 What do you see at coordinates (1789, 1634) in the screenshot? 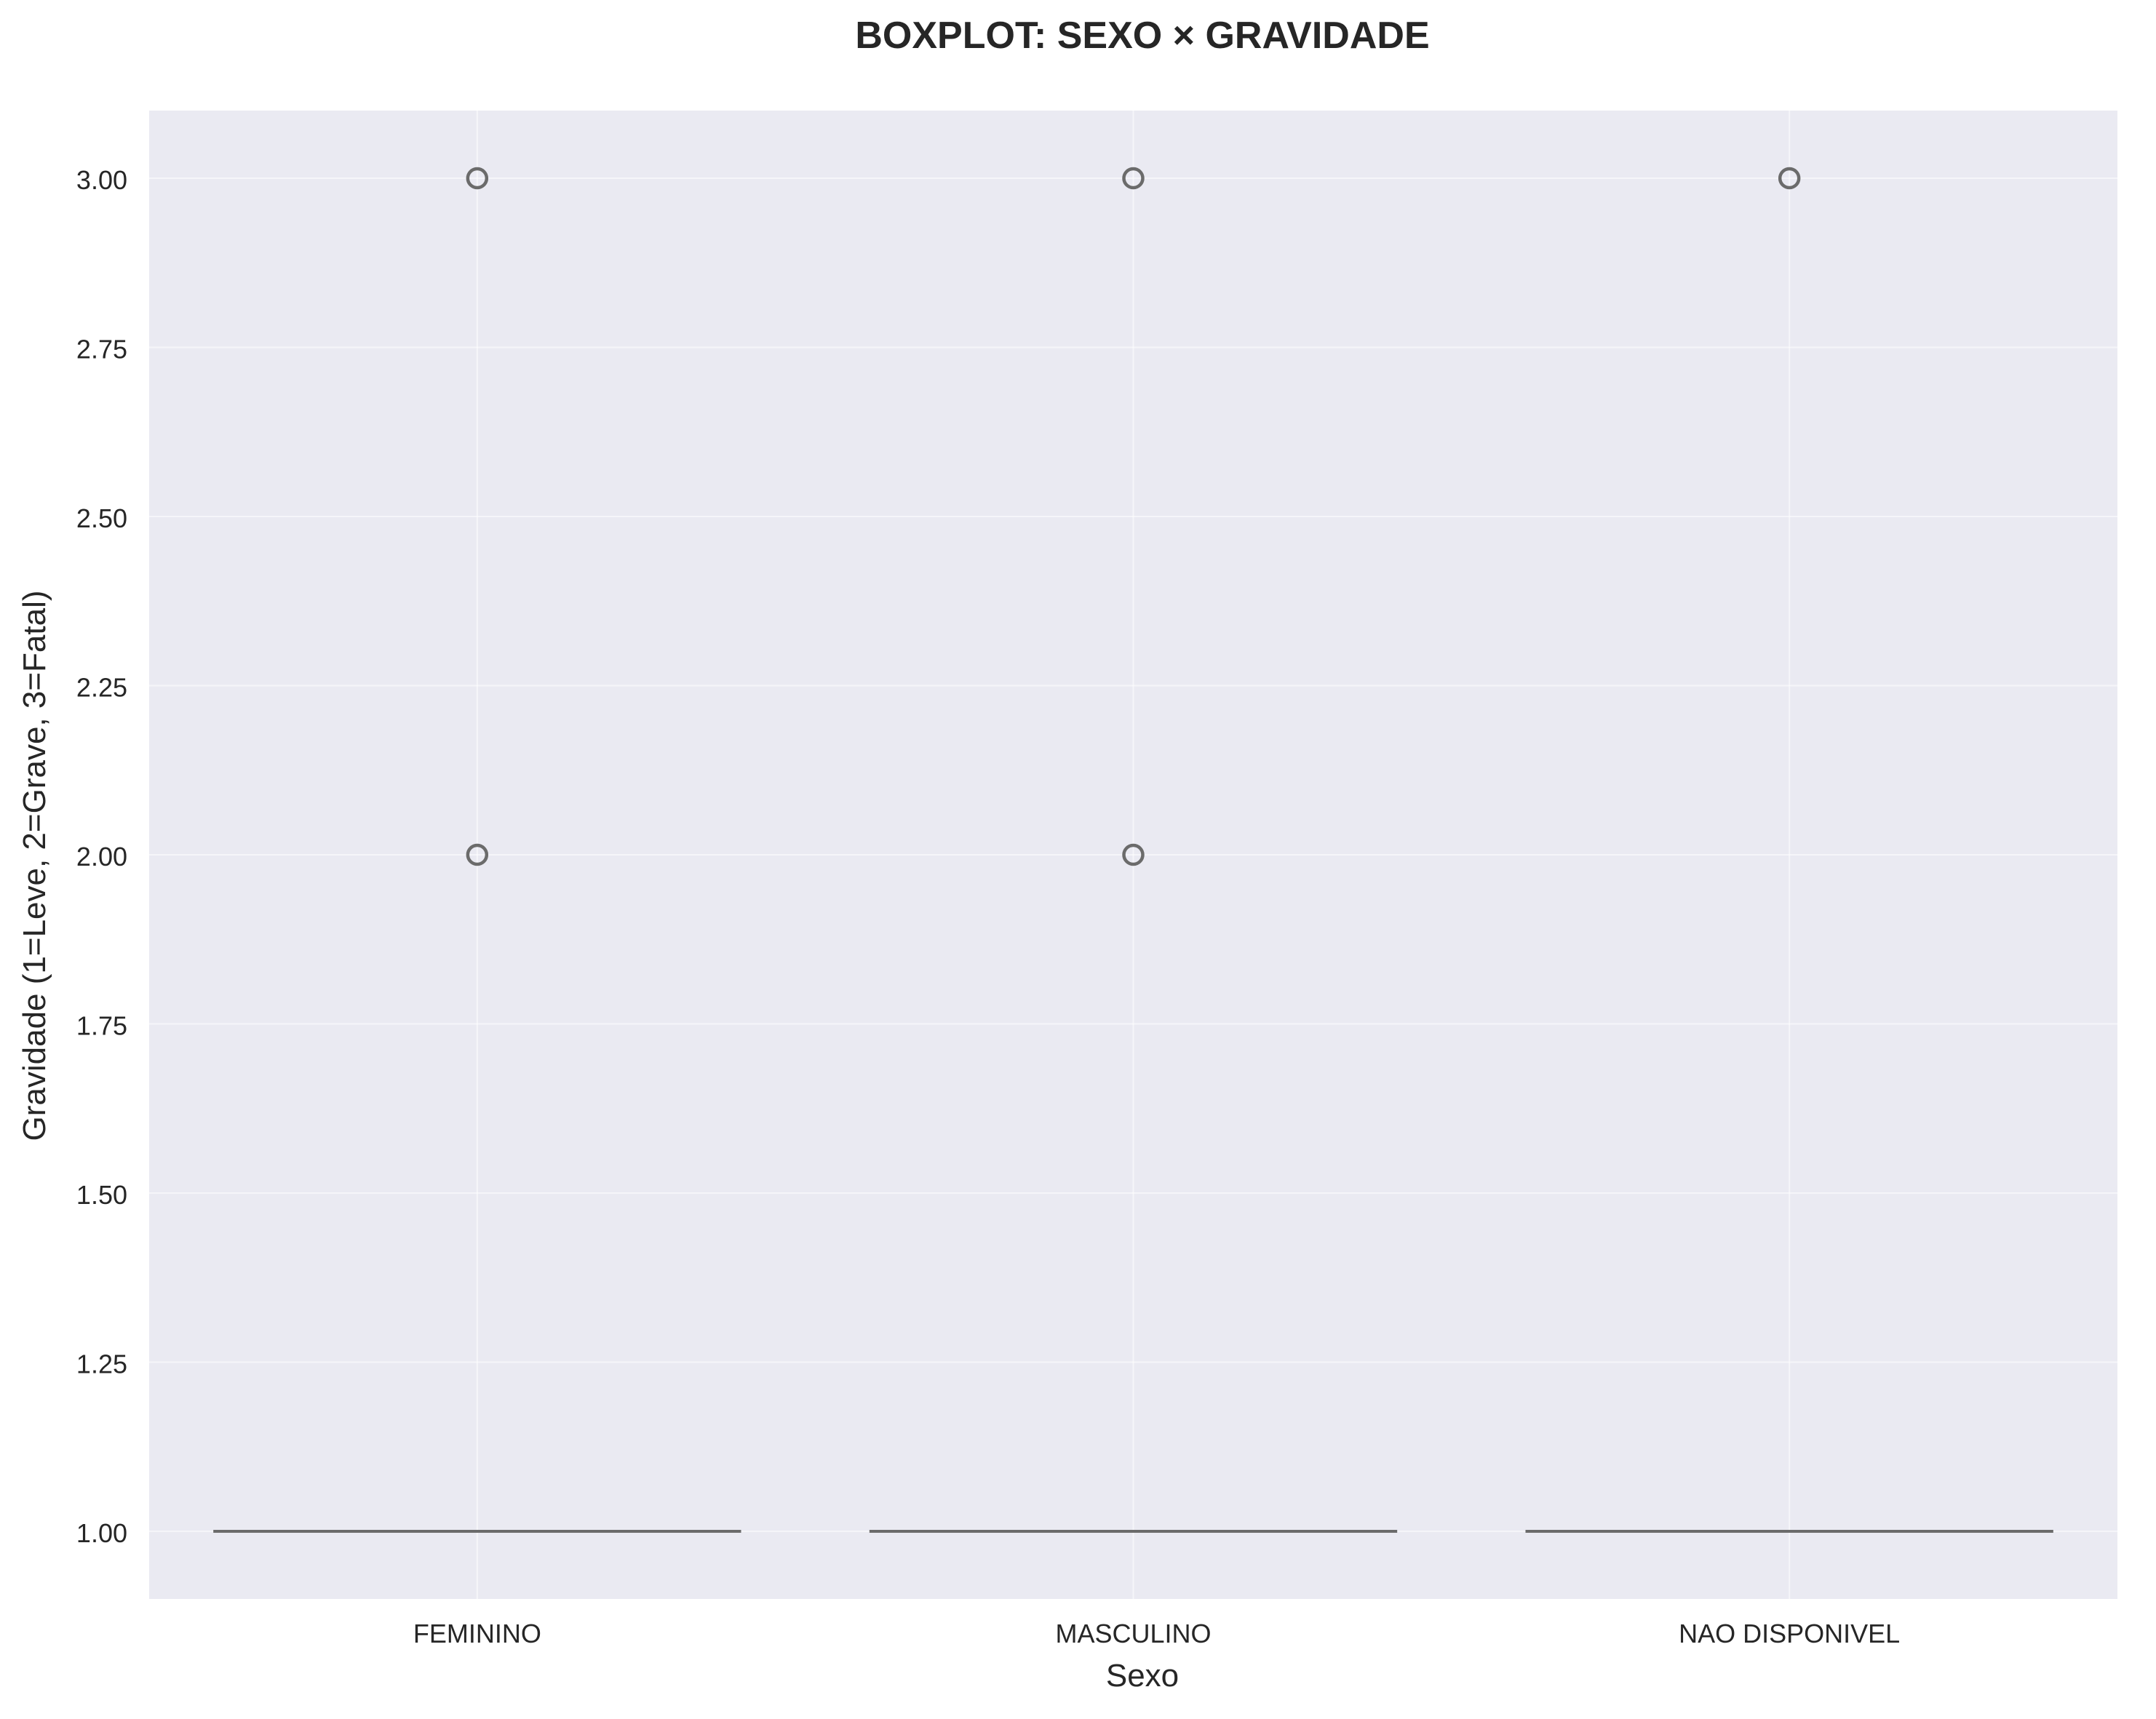
I see `x-tick-label: NAO DISPONIVEL` at bounding box center [1789, 1634].